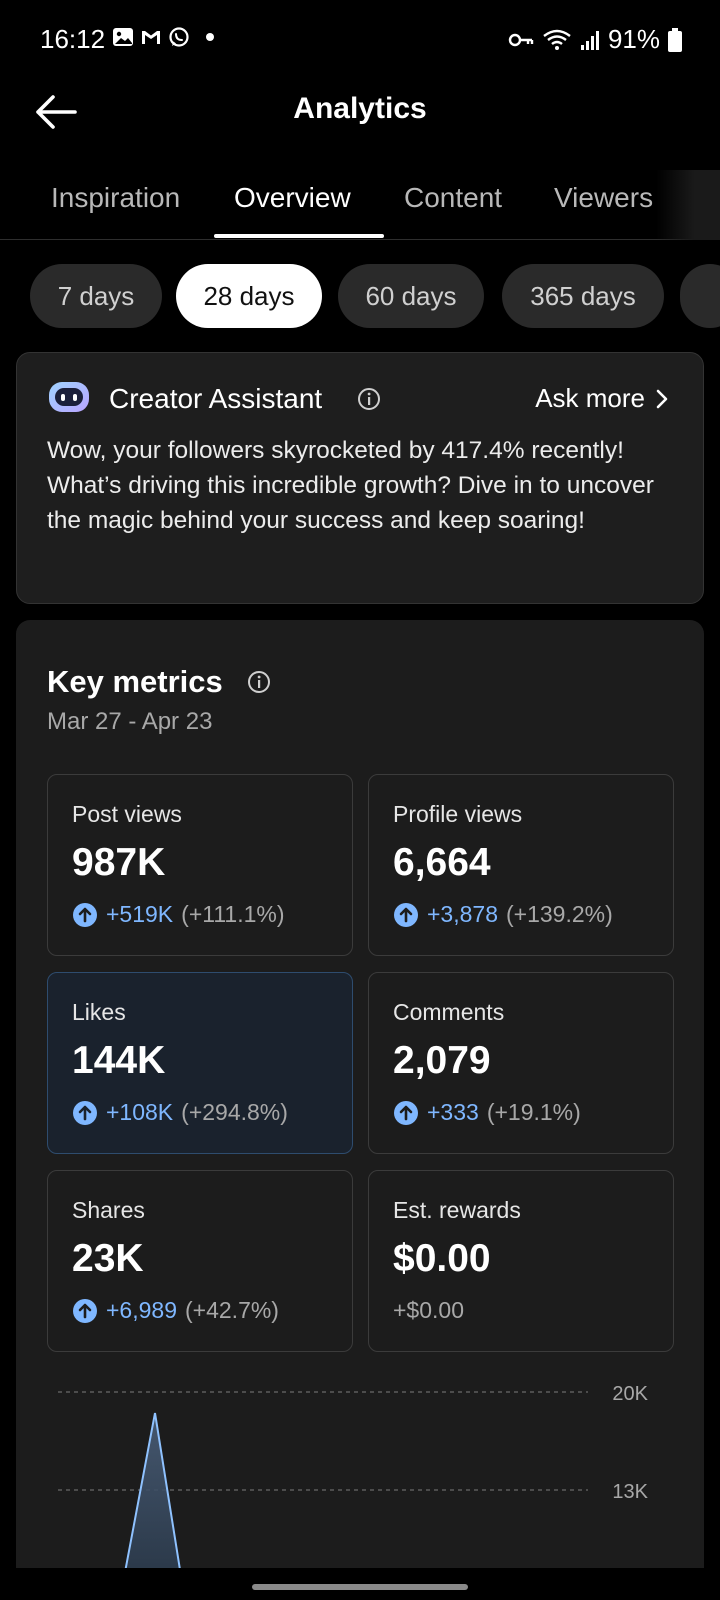  I want to click on status-right-icons: 91%, so click(595, 39).